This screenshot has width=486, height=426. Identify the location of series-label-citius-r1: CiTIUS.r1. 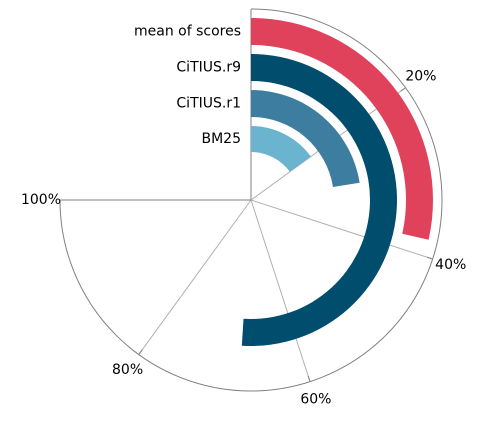
(208, 104).